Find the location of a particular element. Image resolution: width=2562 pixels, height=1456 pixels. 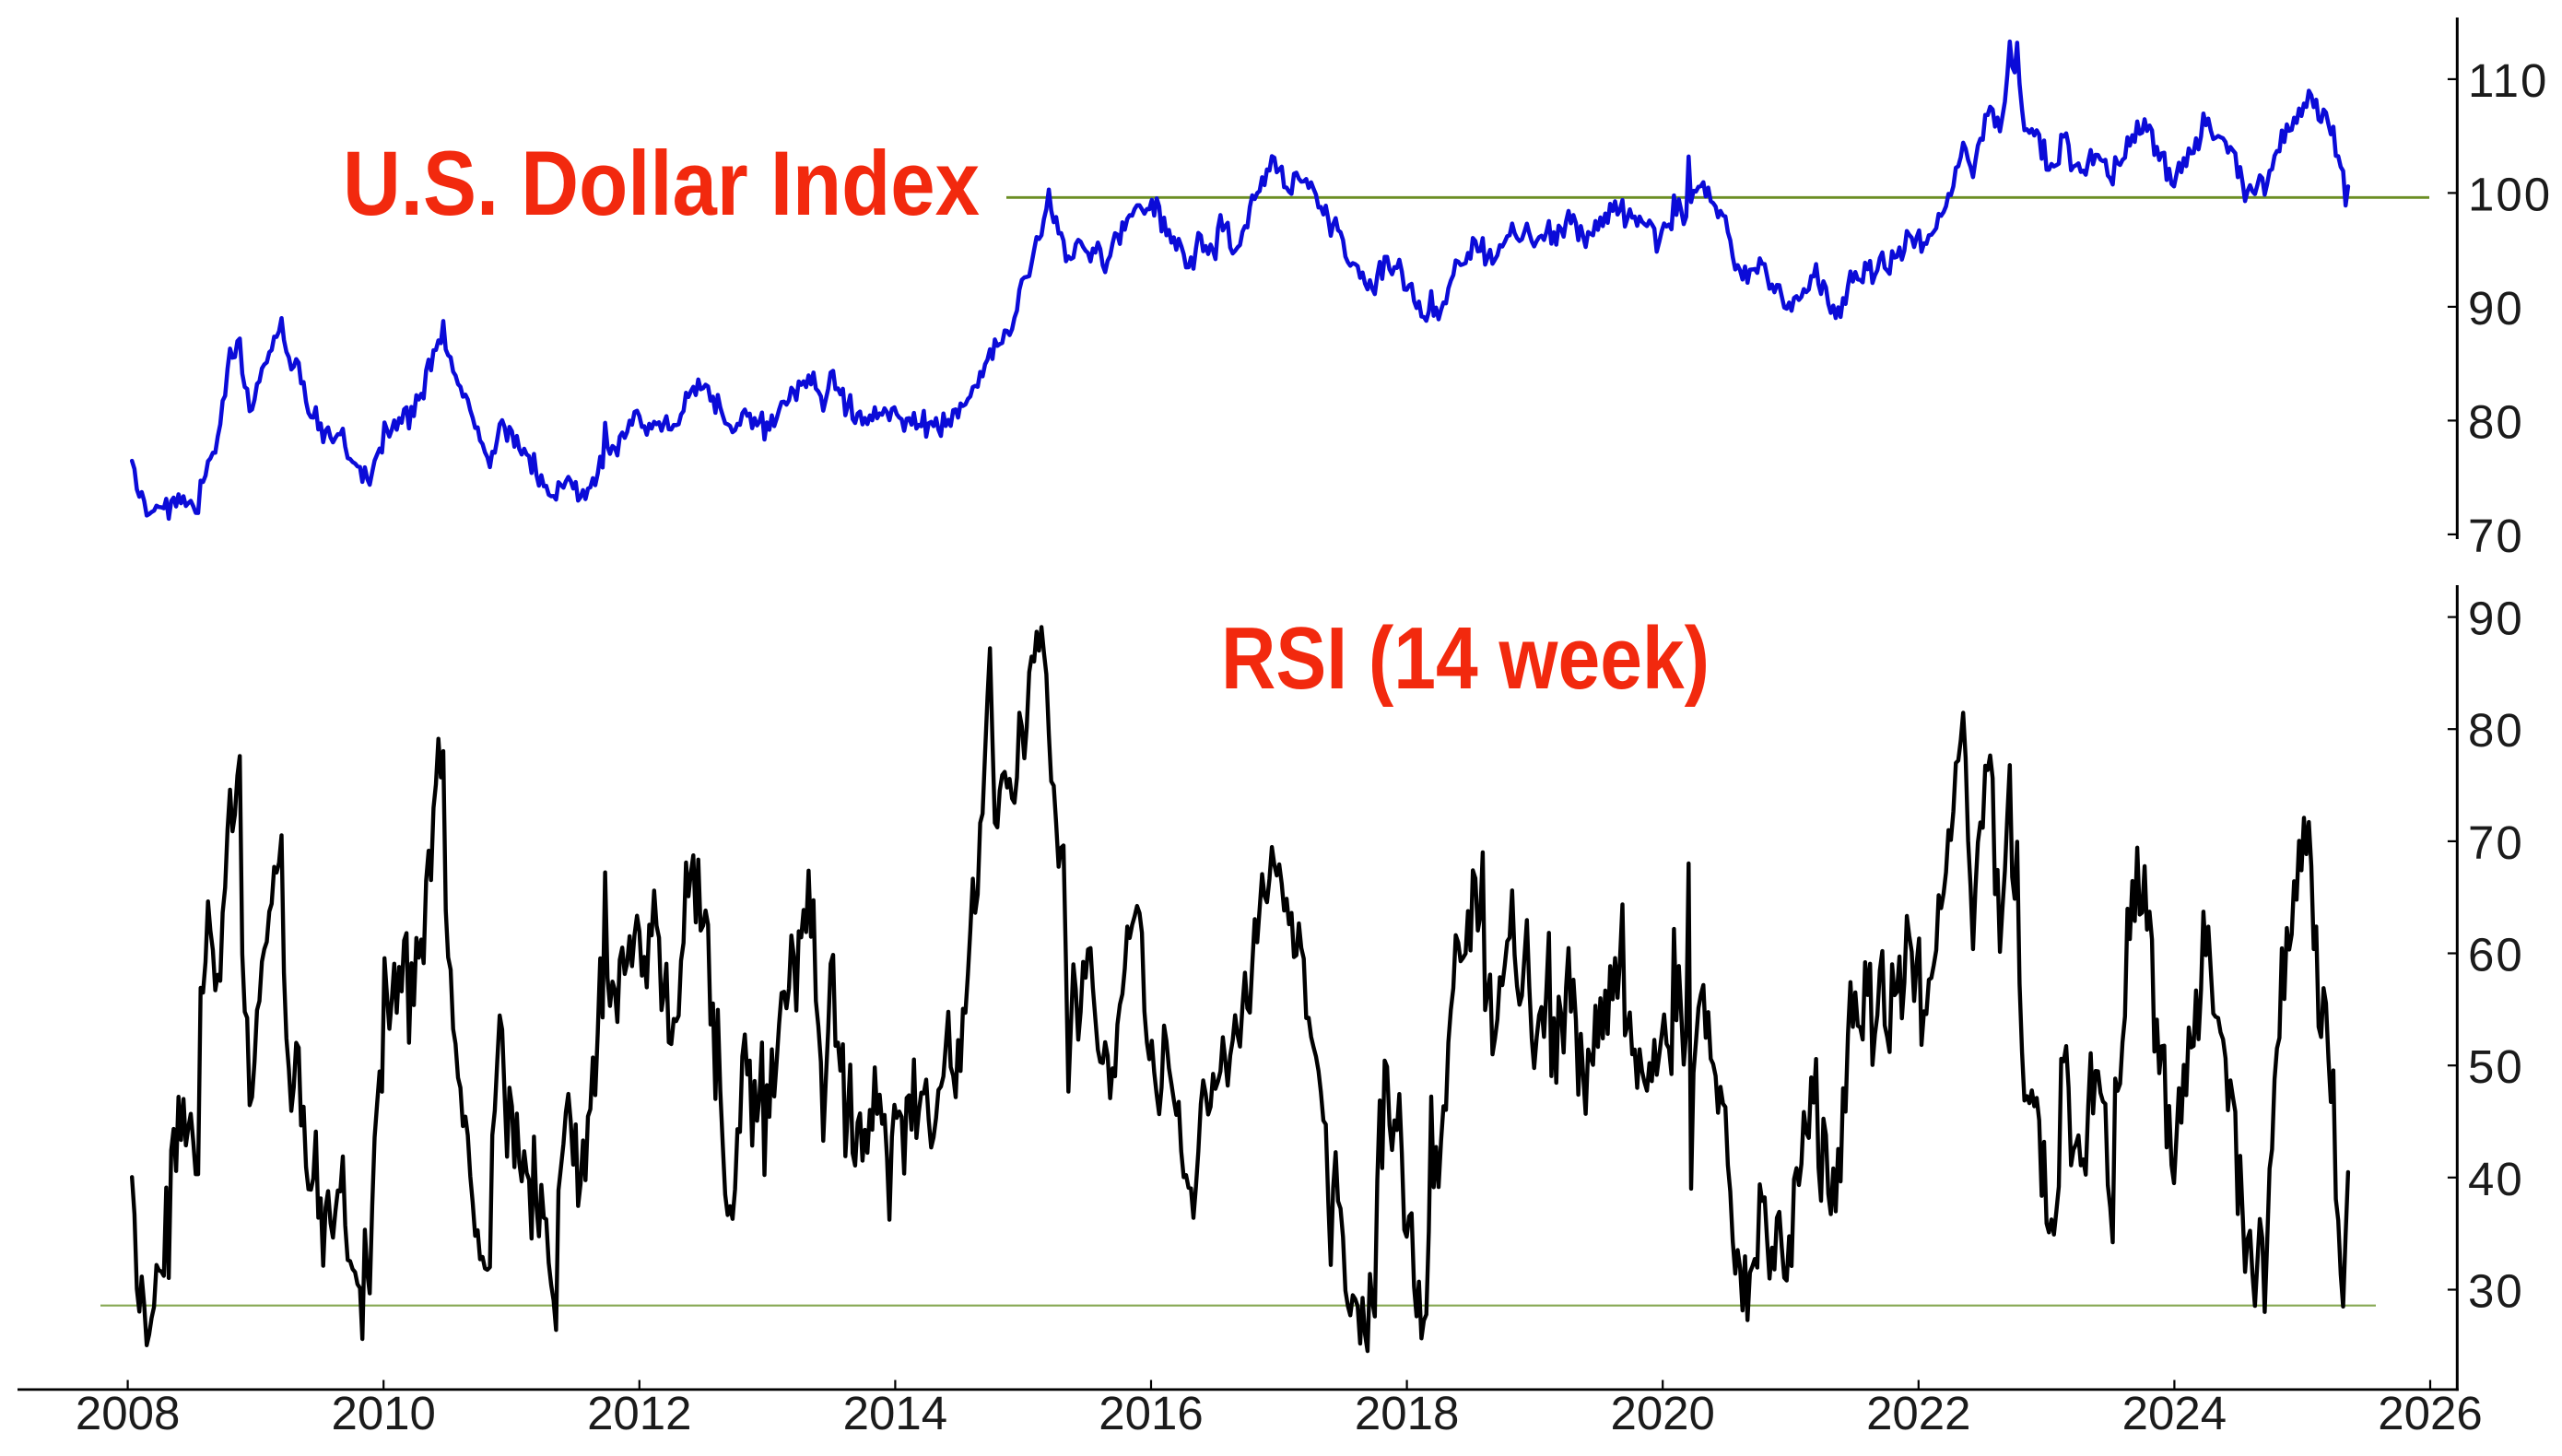

svg-text: U.S. Dollar Index is located at coordinates (661, 183).